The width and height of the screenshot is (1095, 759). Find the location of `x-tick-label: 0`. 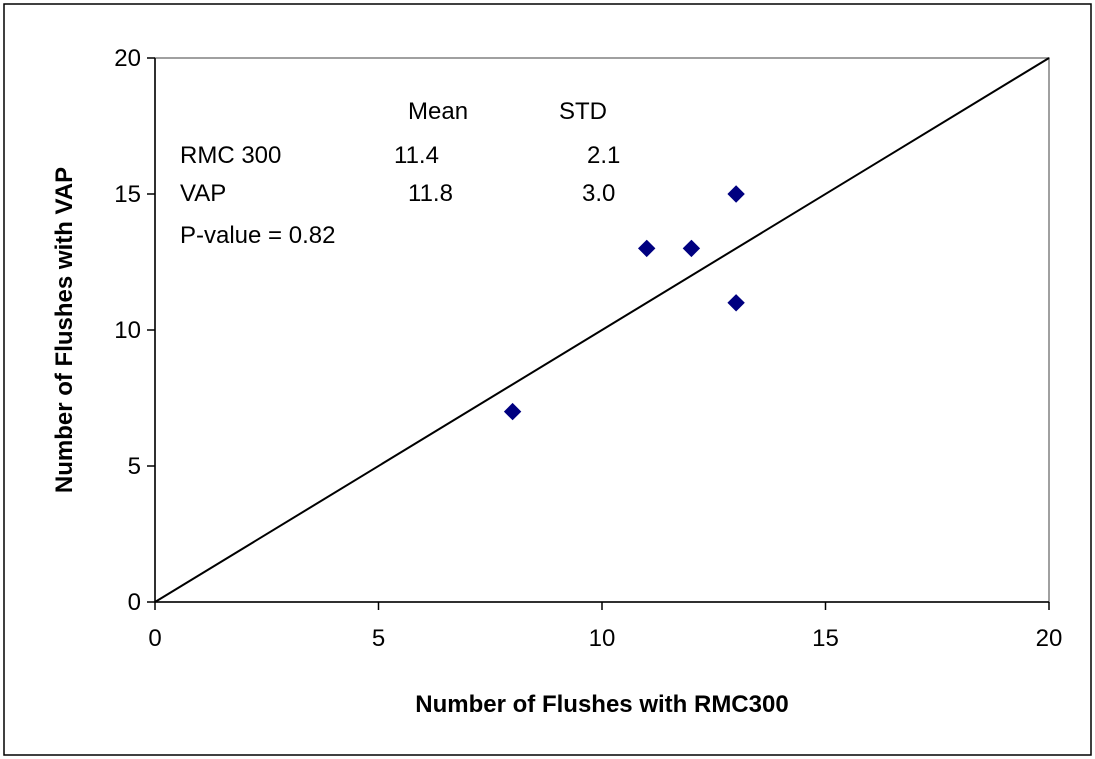

x-tick-label: 0 is located at coordinates (154, 638).